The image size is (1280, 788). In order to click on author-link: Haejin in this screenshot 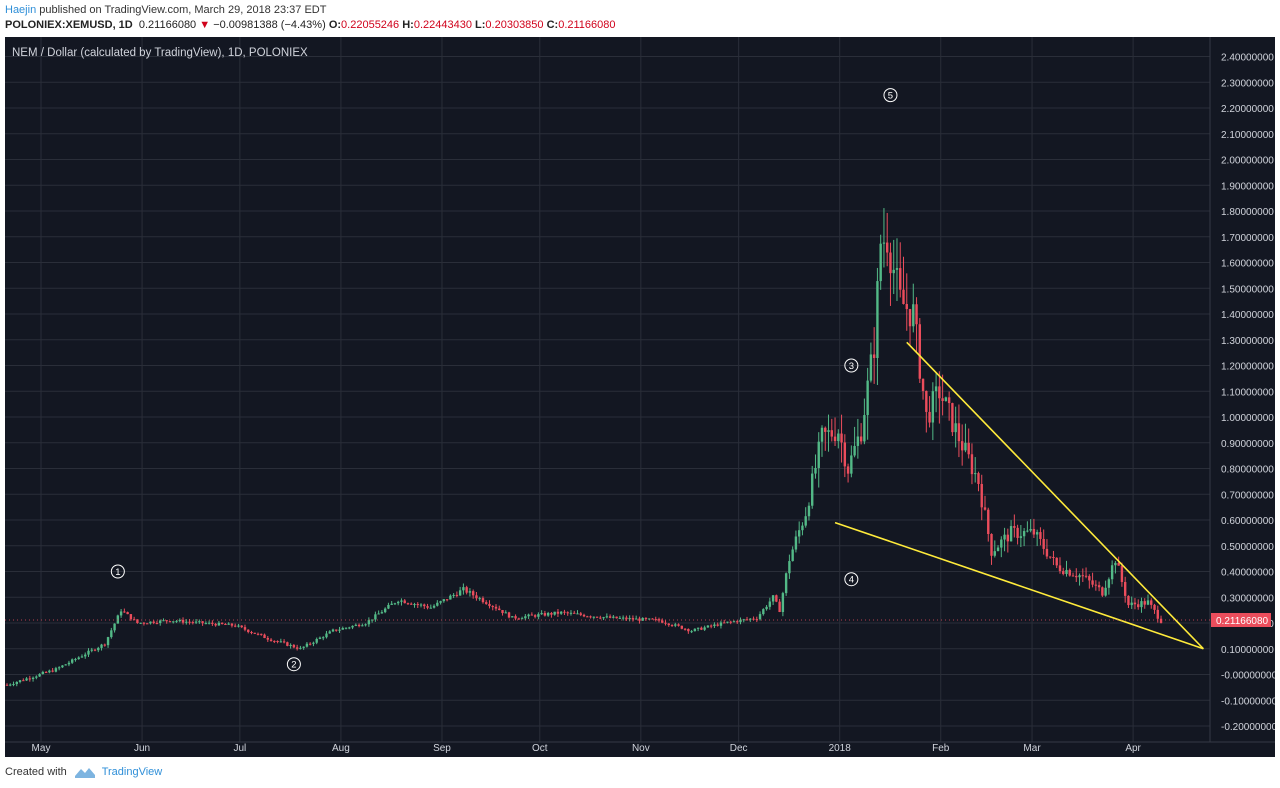, I will do `click(21, 10)`.